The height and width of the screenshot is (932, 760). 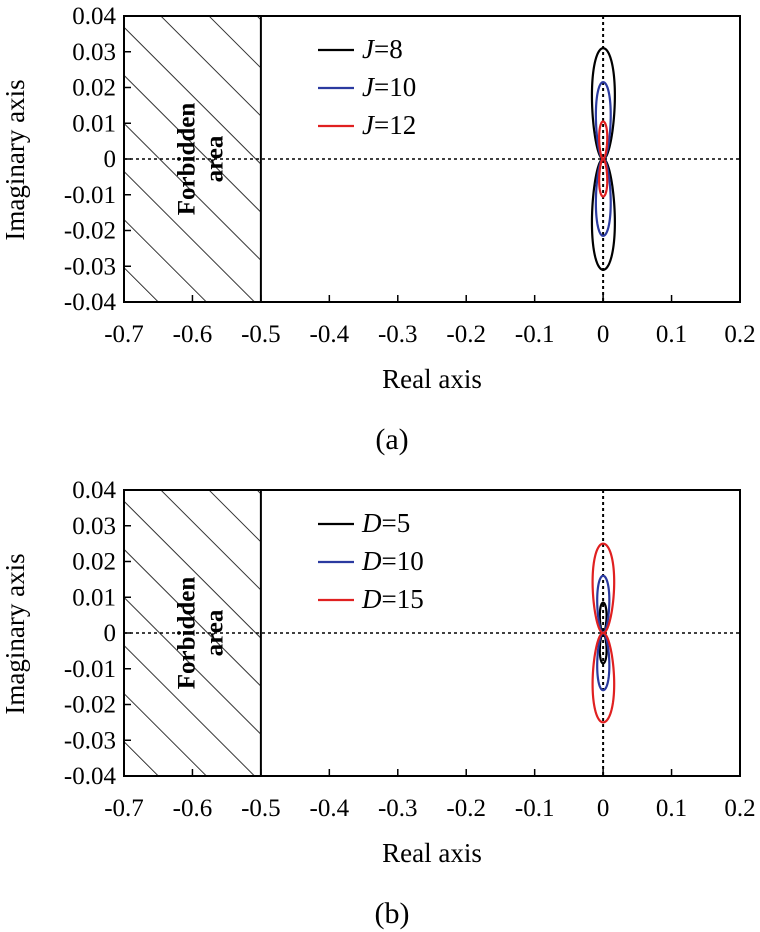 I want to click on legend: D=5D=10D=15, so click(x=371, y=561).